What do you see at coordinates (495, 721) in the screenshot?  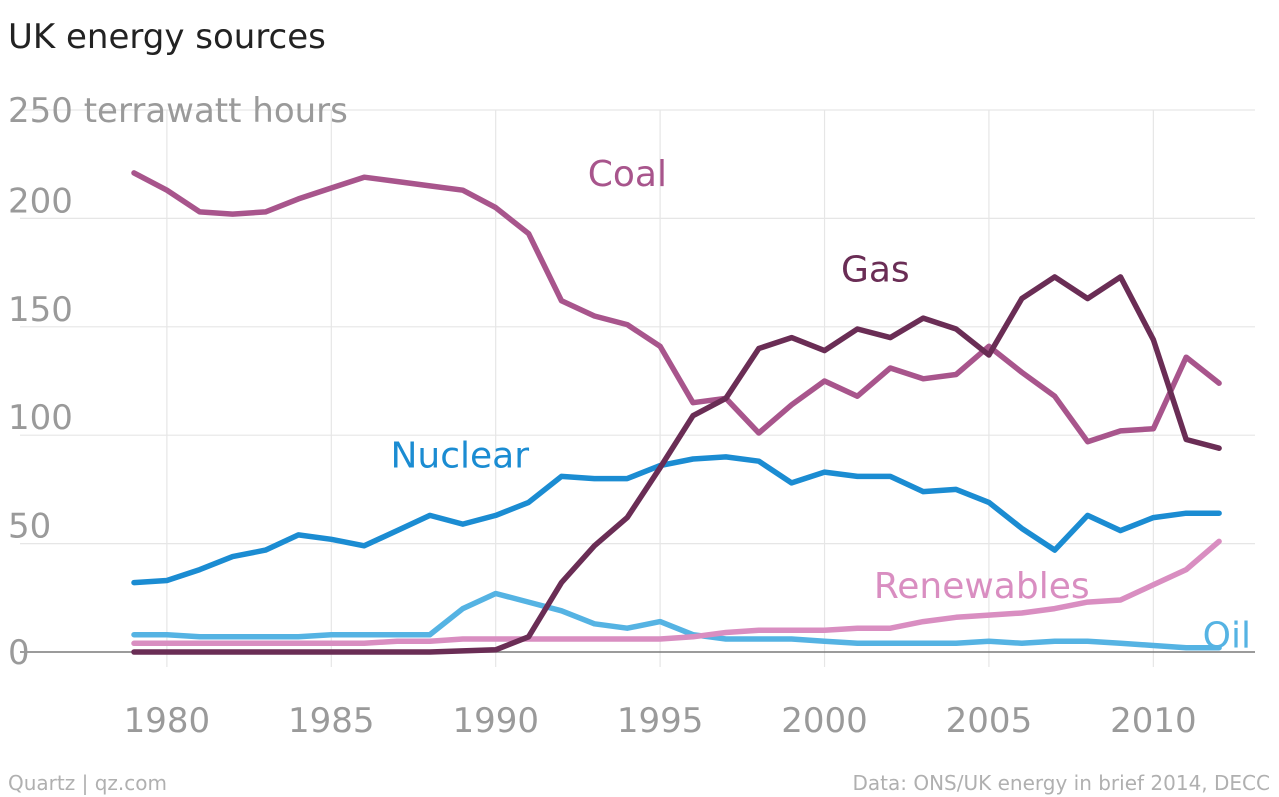 I see `x-tick-label-1990: 1990` at bounding box center [495, 721].